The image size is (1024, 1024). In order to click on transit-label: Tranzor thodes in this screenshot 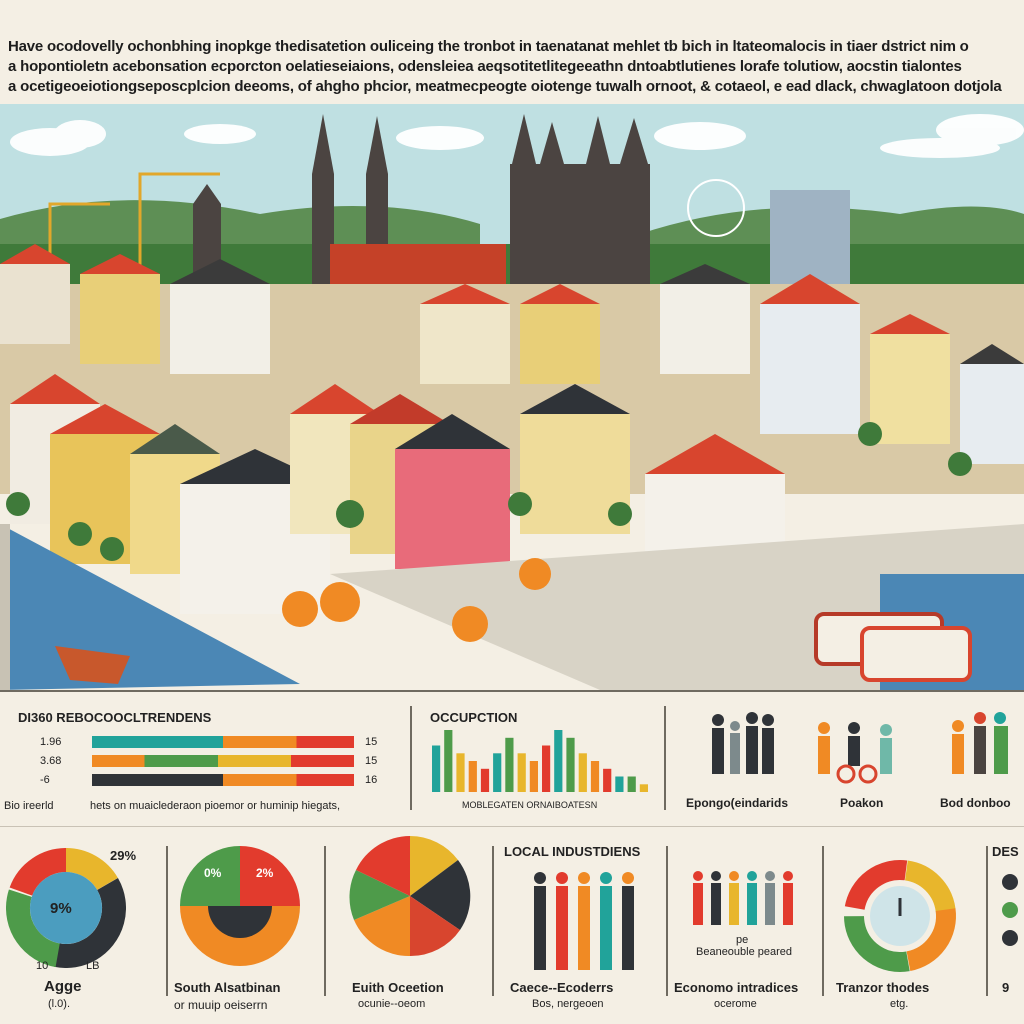, I will do `click(883, 987)`.